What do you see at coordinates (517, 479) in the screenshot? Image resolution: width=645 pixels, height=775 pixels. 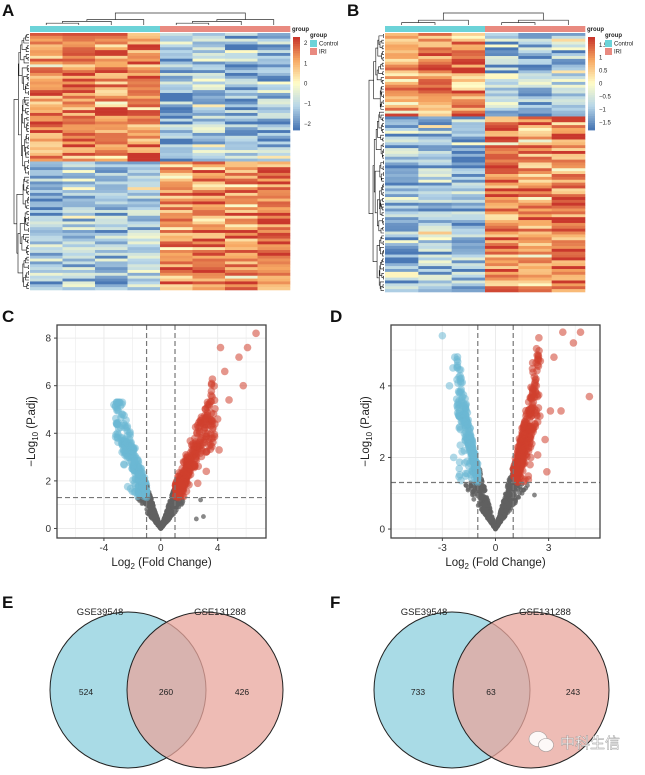 I see `point-upregulated` at bounding box center [517, 479].